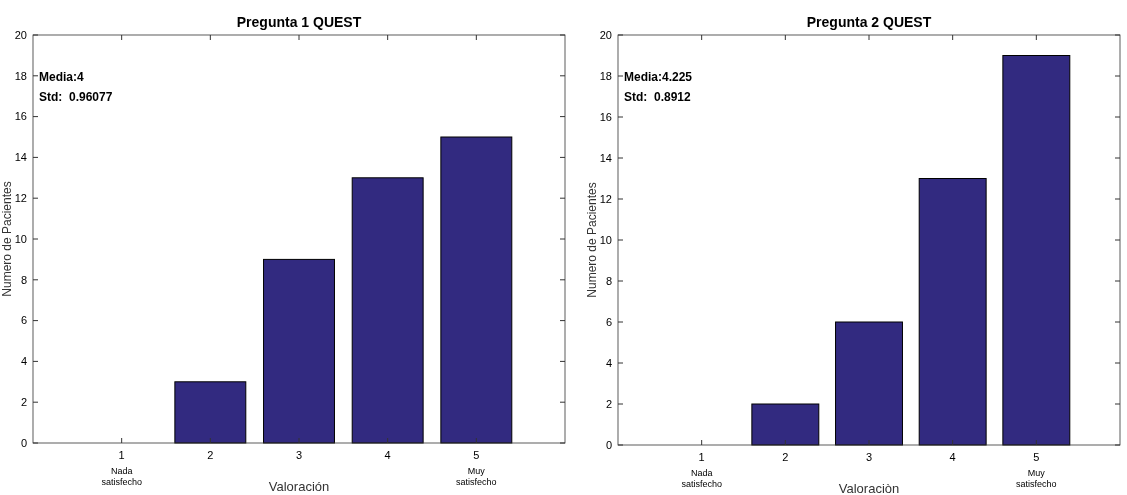  What do you see at coordinates (869, 22) in the screenshot?
I see `chart-title: Pregunta 2 QUEST` at bounding box center [869, 22].